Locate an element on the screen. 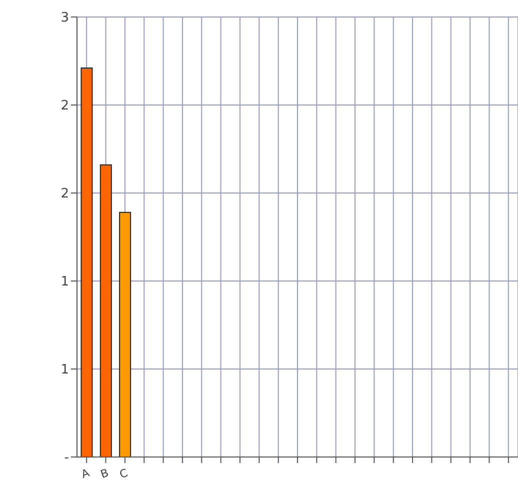  x-tick-label: C is located at coordinates (124, 474).